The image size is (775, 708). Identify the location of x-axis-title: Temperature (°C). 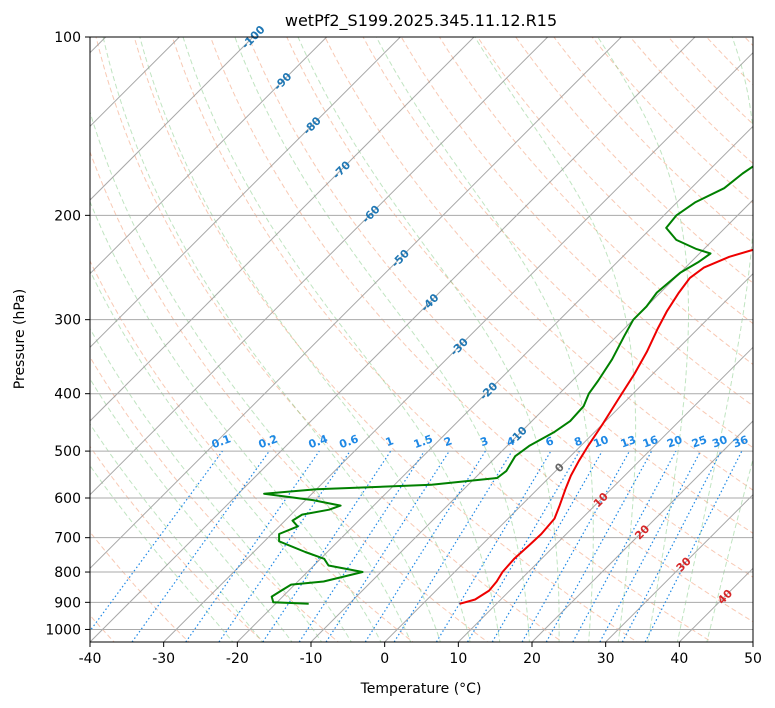
(421, 689).